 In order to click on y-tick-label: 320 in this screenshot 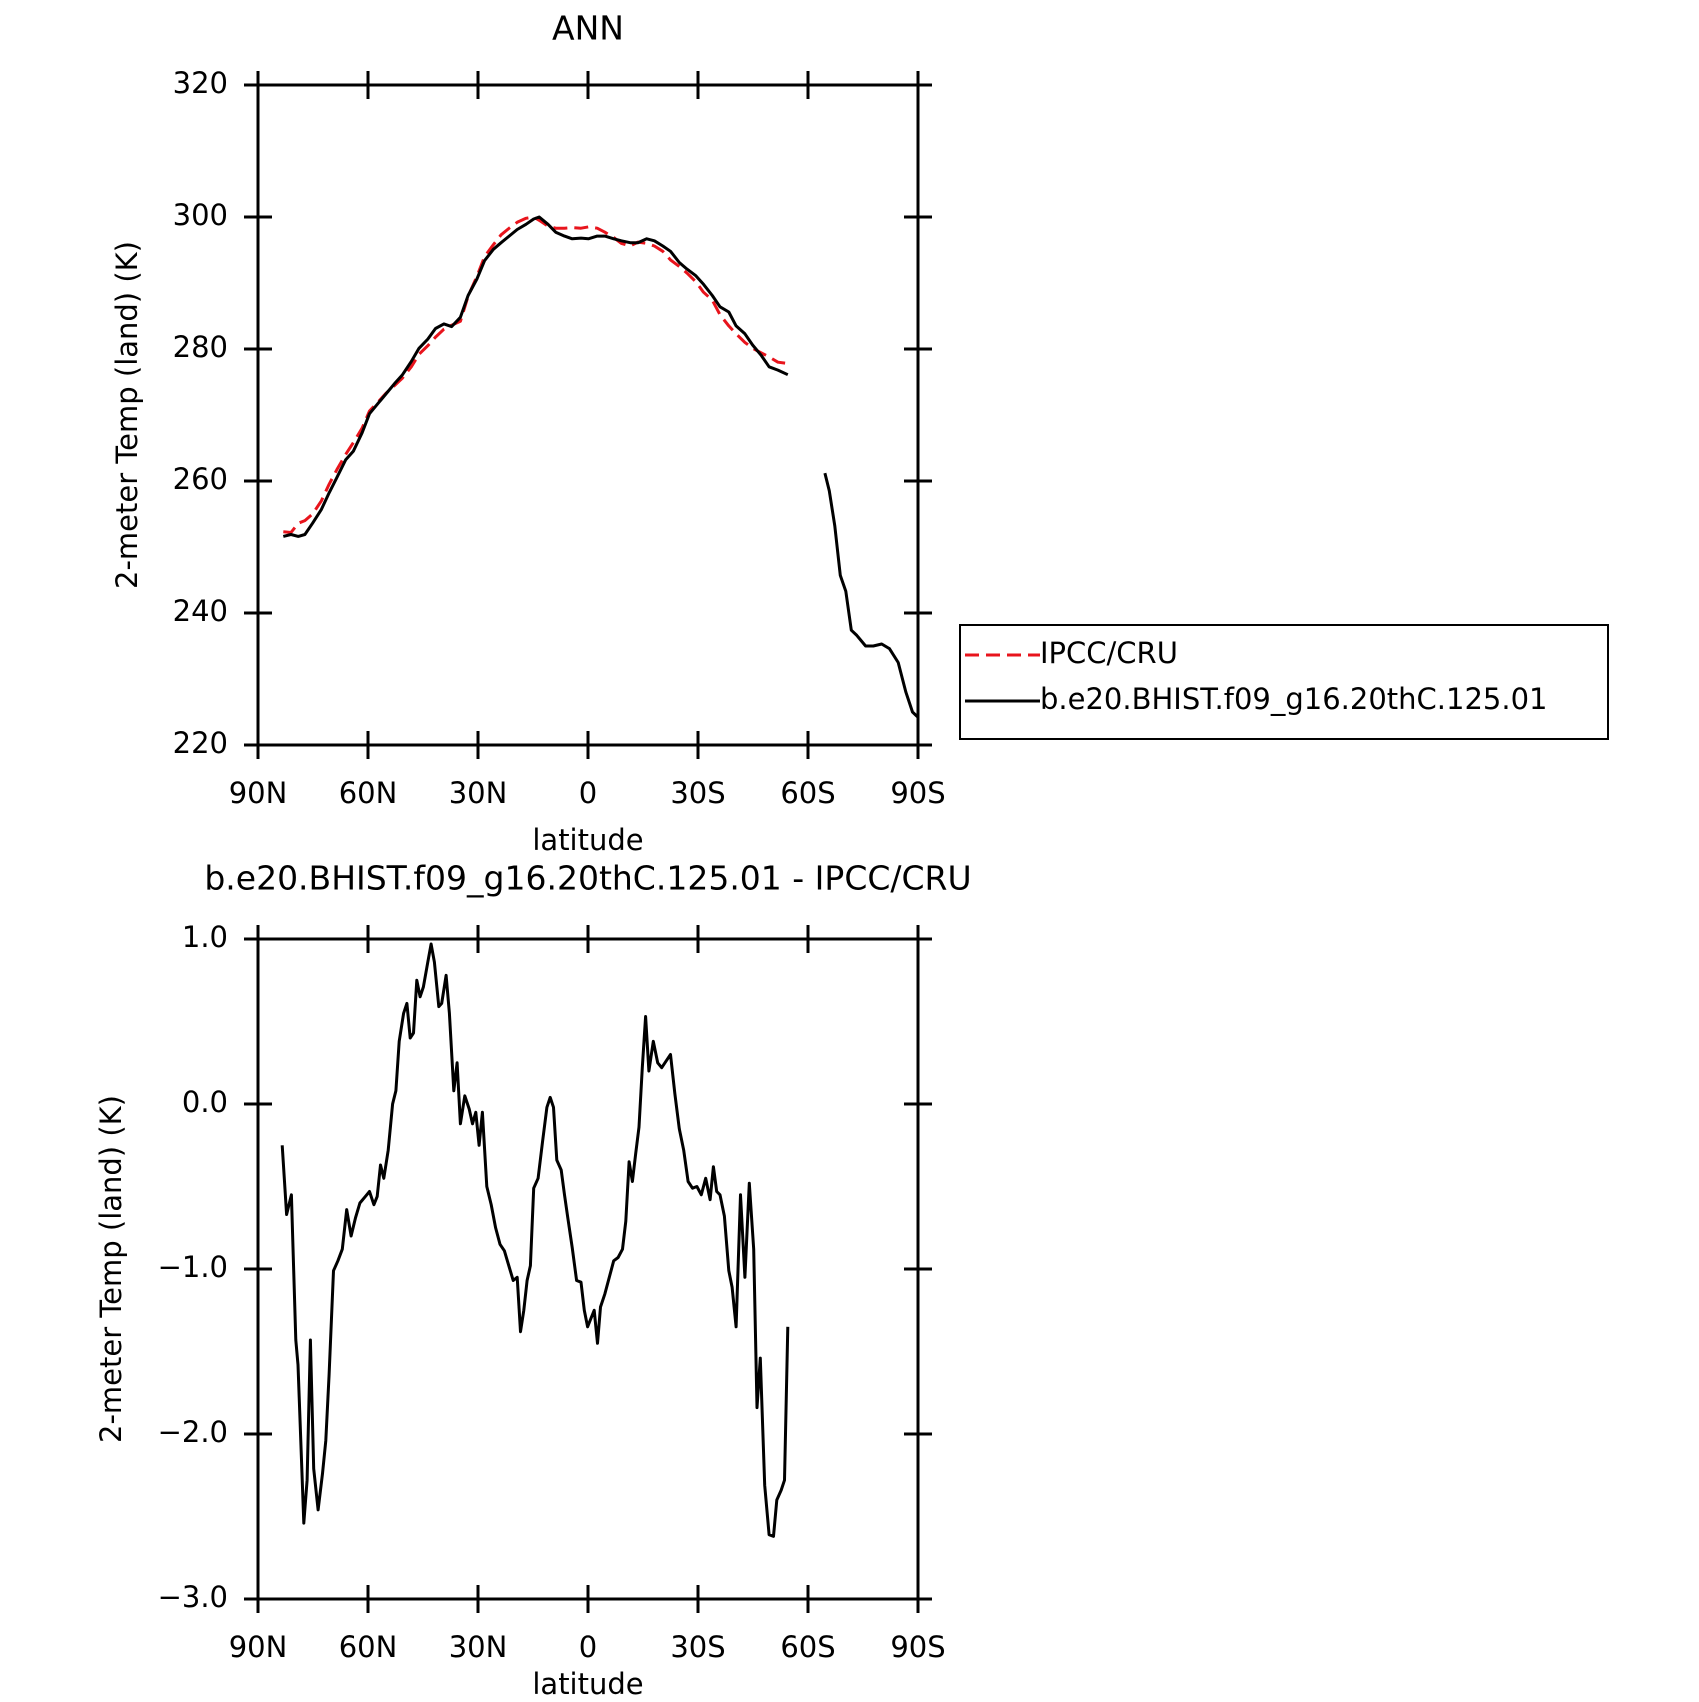, I will do `click(200, 83)`.